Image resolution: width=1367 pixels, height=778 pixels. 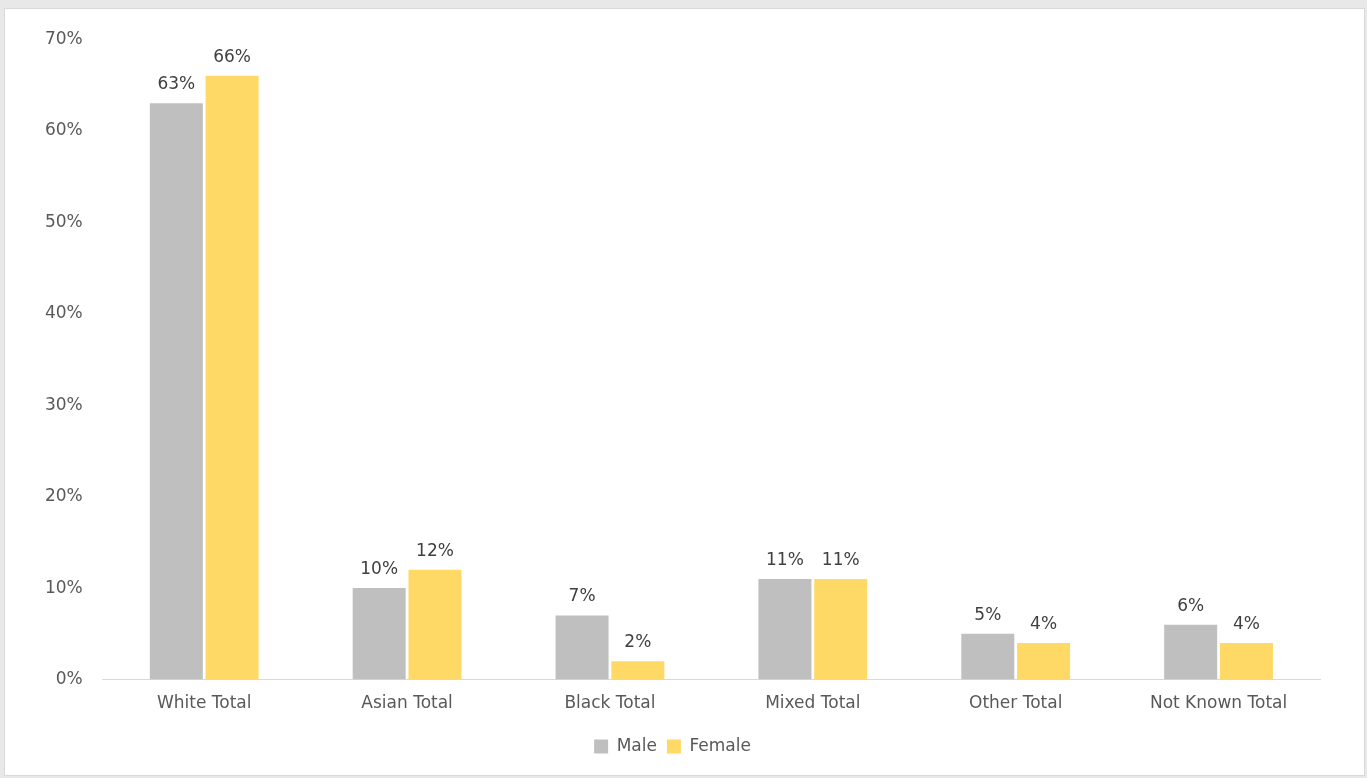 What do you see at coordinates (1191, 604) in the screenshot?
I see `data-label: 6%` at bounding box center [1191, 604].